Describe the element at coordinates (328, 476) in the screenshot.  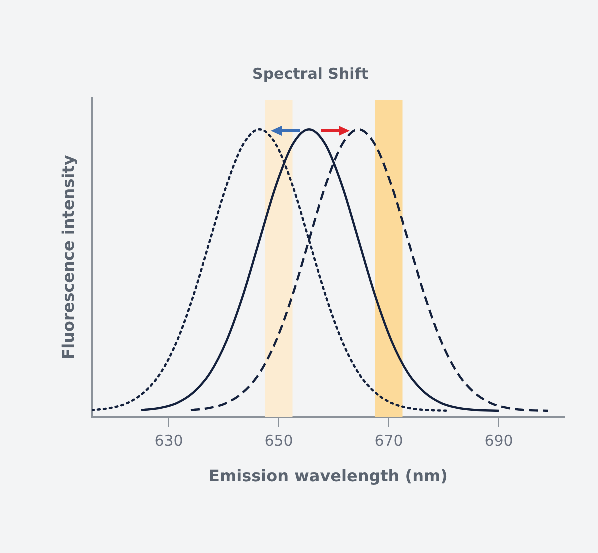
I see `x-axis-title: Emission wavelength (nm)` at that location.